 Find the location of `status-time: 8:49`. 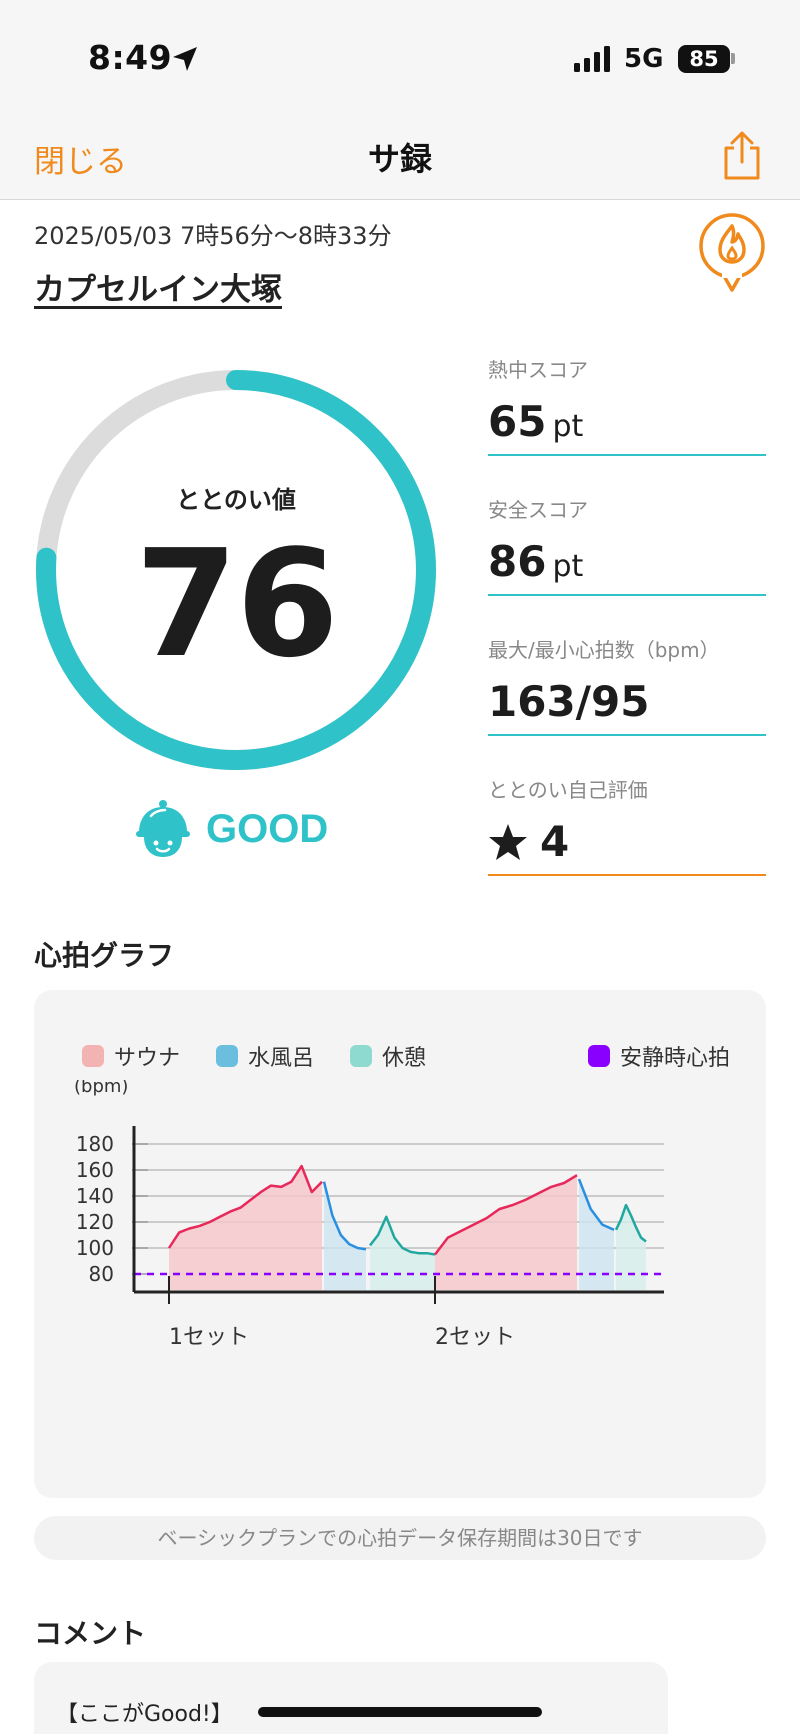

status-time: 8:49 is located at coordinates (130, 57).